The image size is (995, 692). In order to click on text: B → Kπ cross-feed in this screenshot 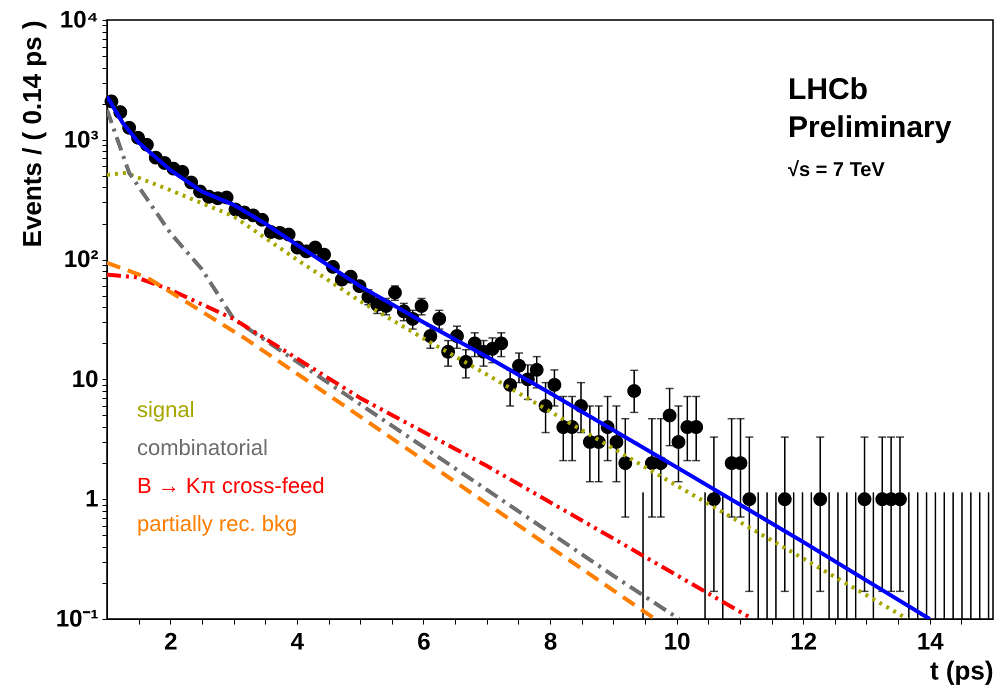, I will do `click(231, 485)`.